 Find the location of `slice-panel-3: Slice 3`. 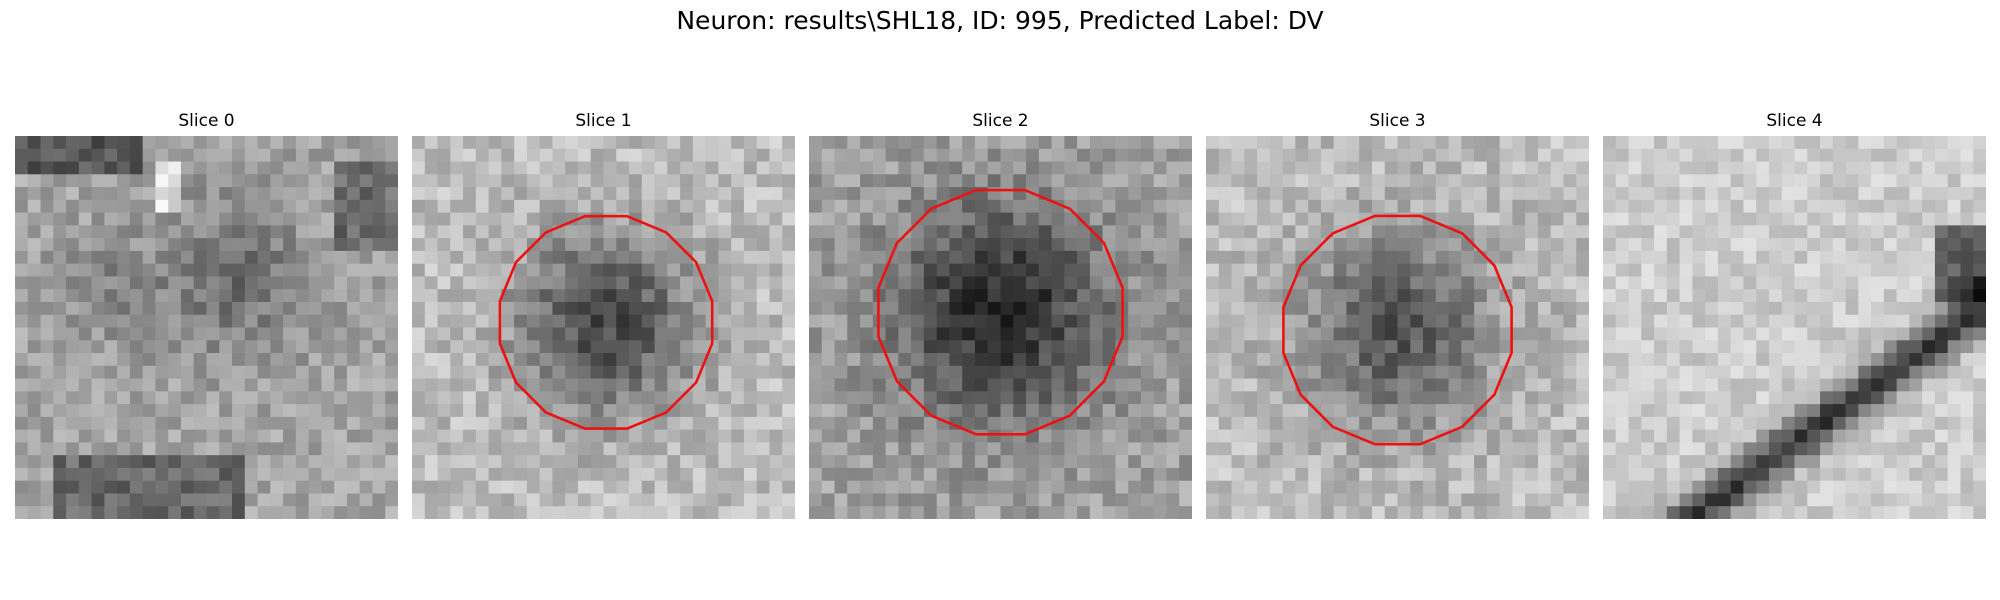

slice-panel-3: Slice 3 is located at coordinates (1397, 313).